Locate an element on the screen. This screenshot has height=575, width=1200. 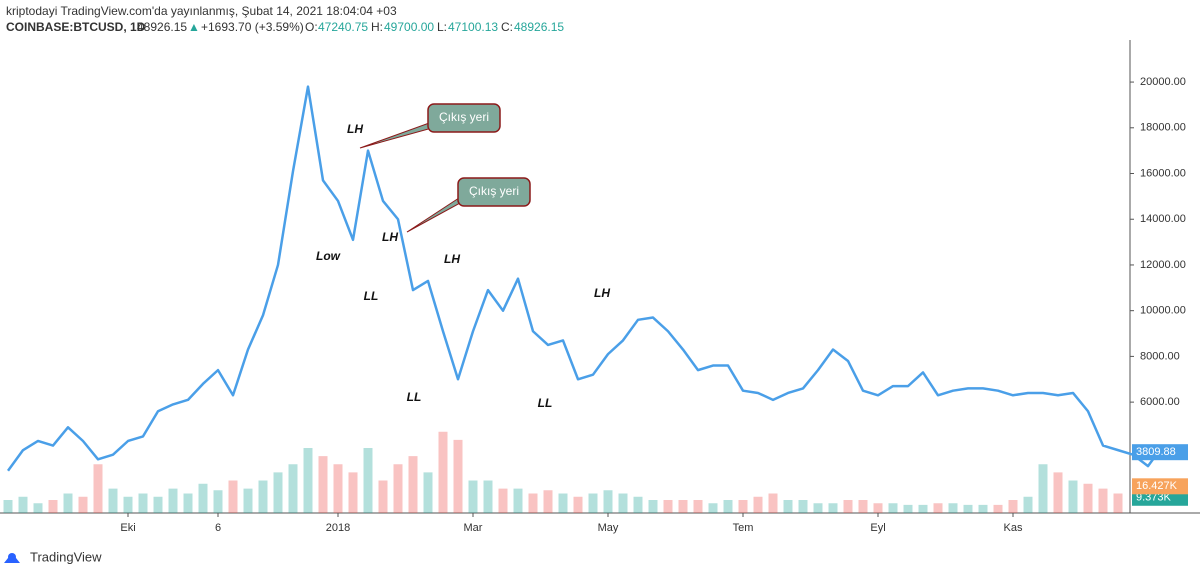
x-tick-label: May is located at coordinates (608, 528).